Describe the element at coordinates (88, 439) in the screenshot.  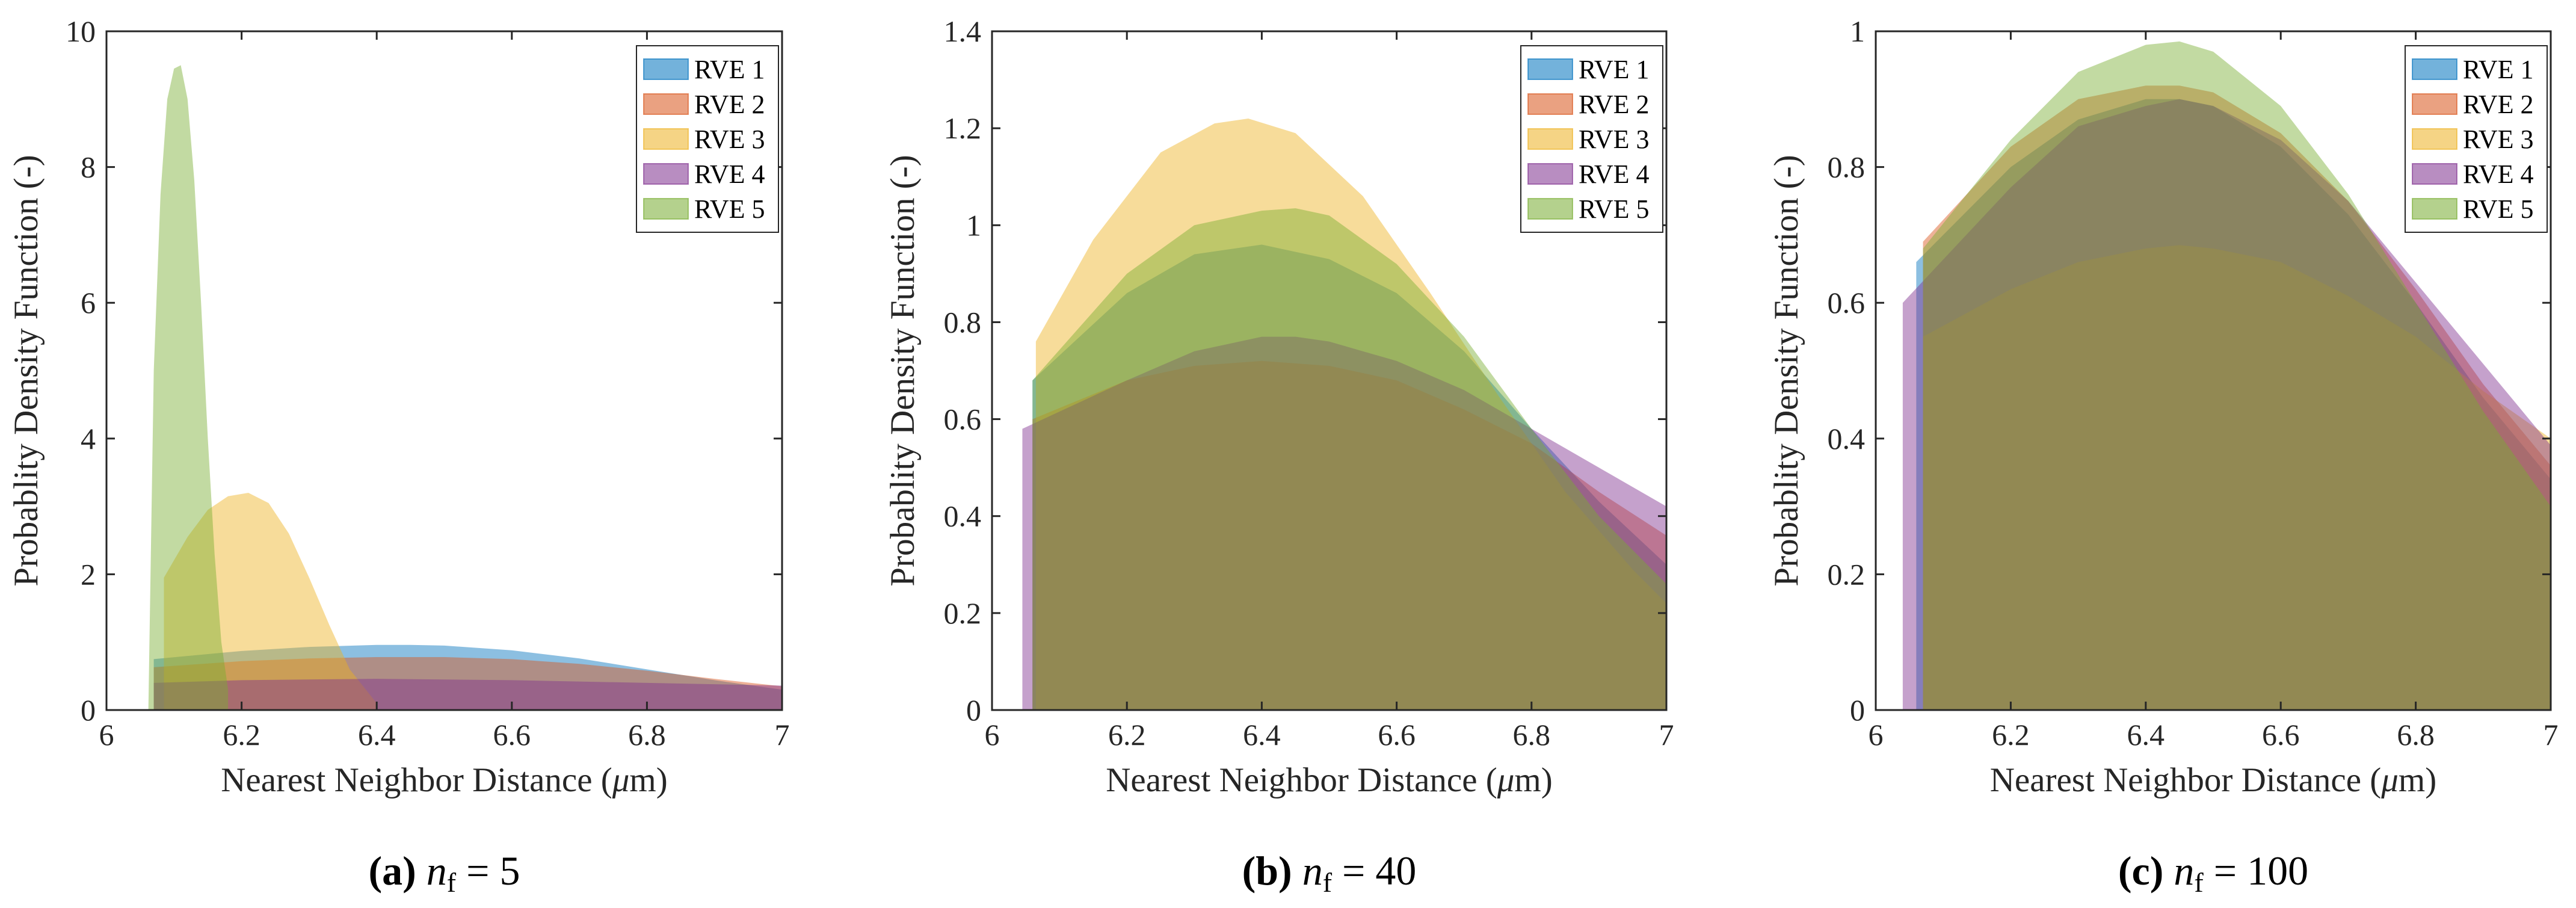
I see `y-tick-label: 4` at that location.